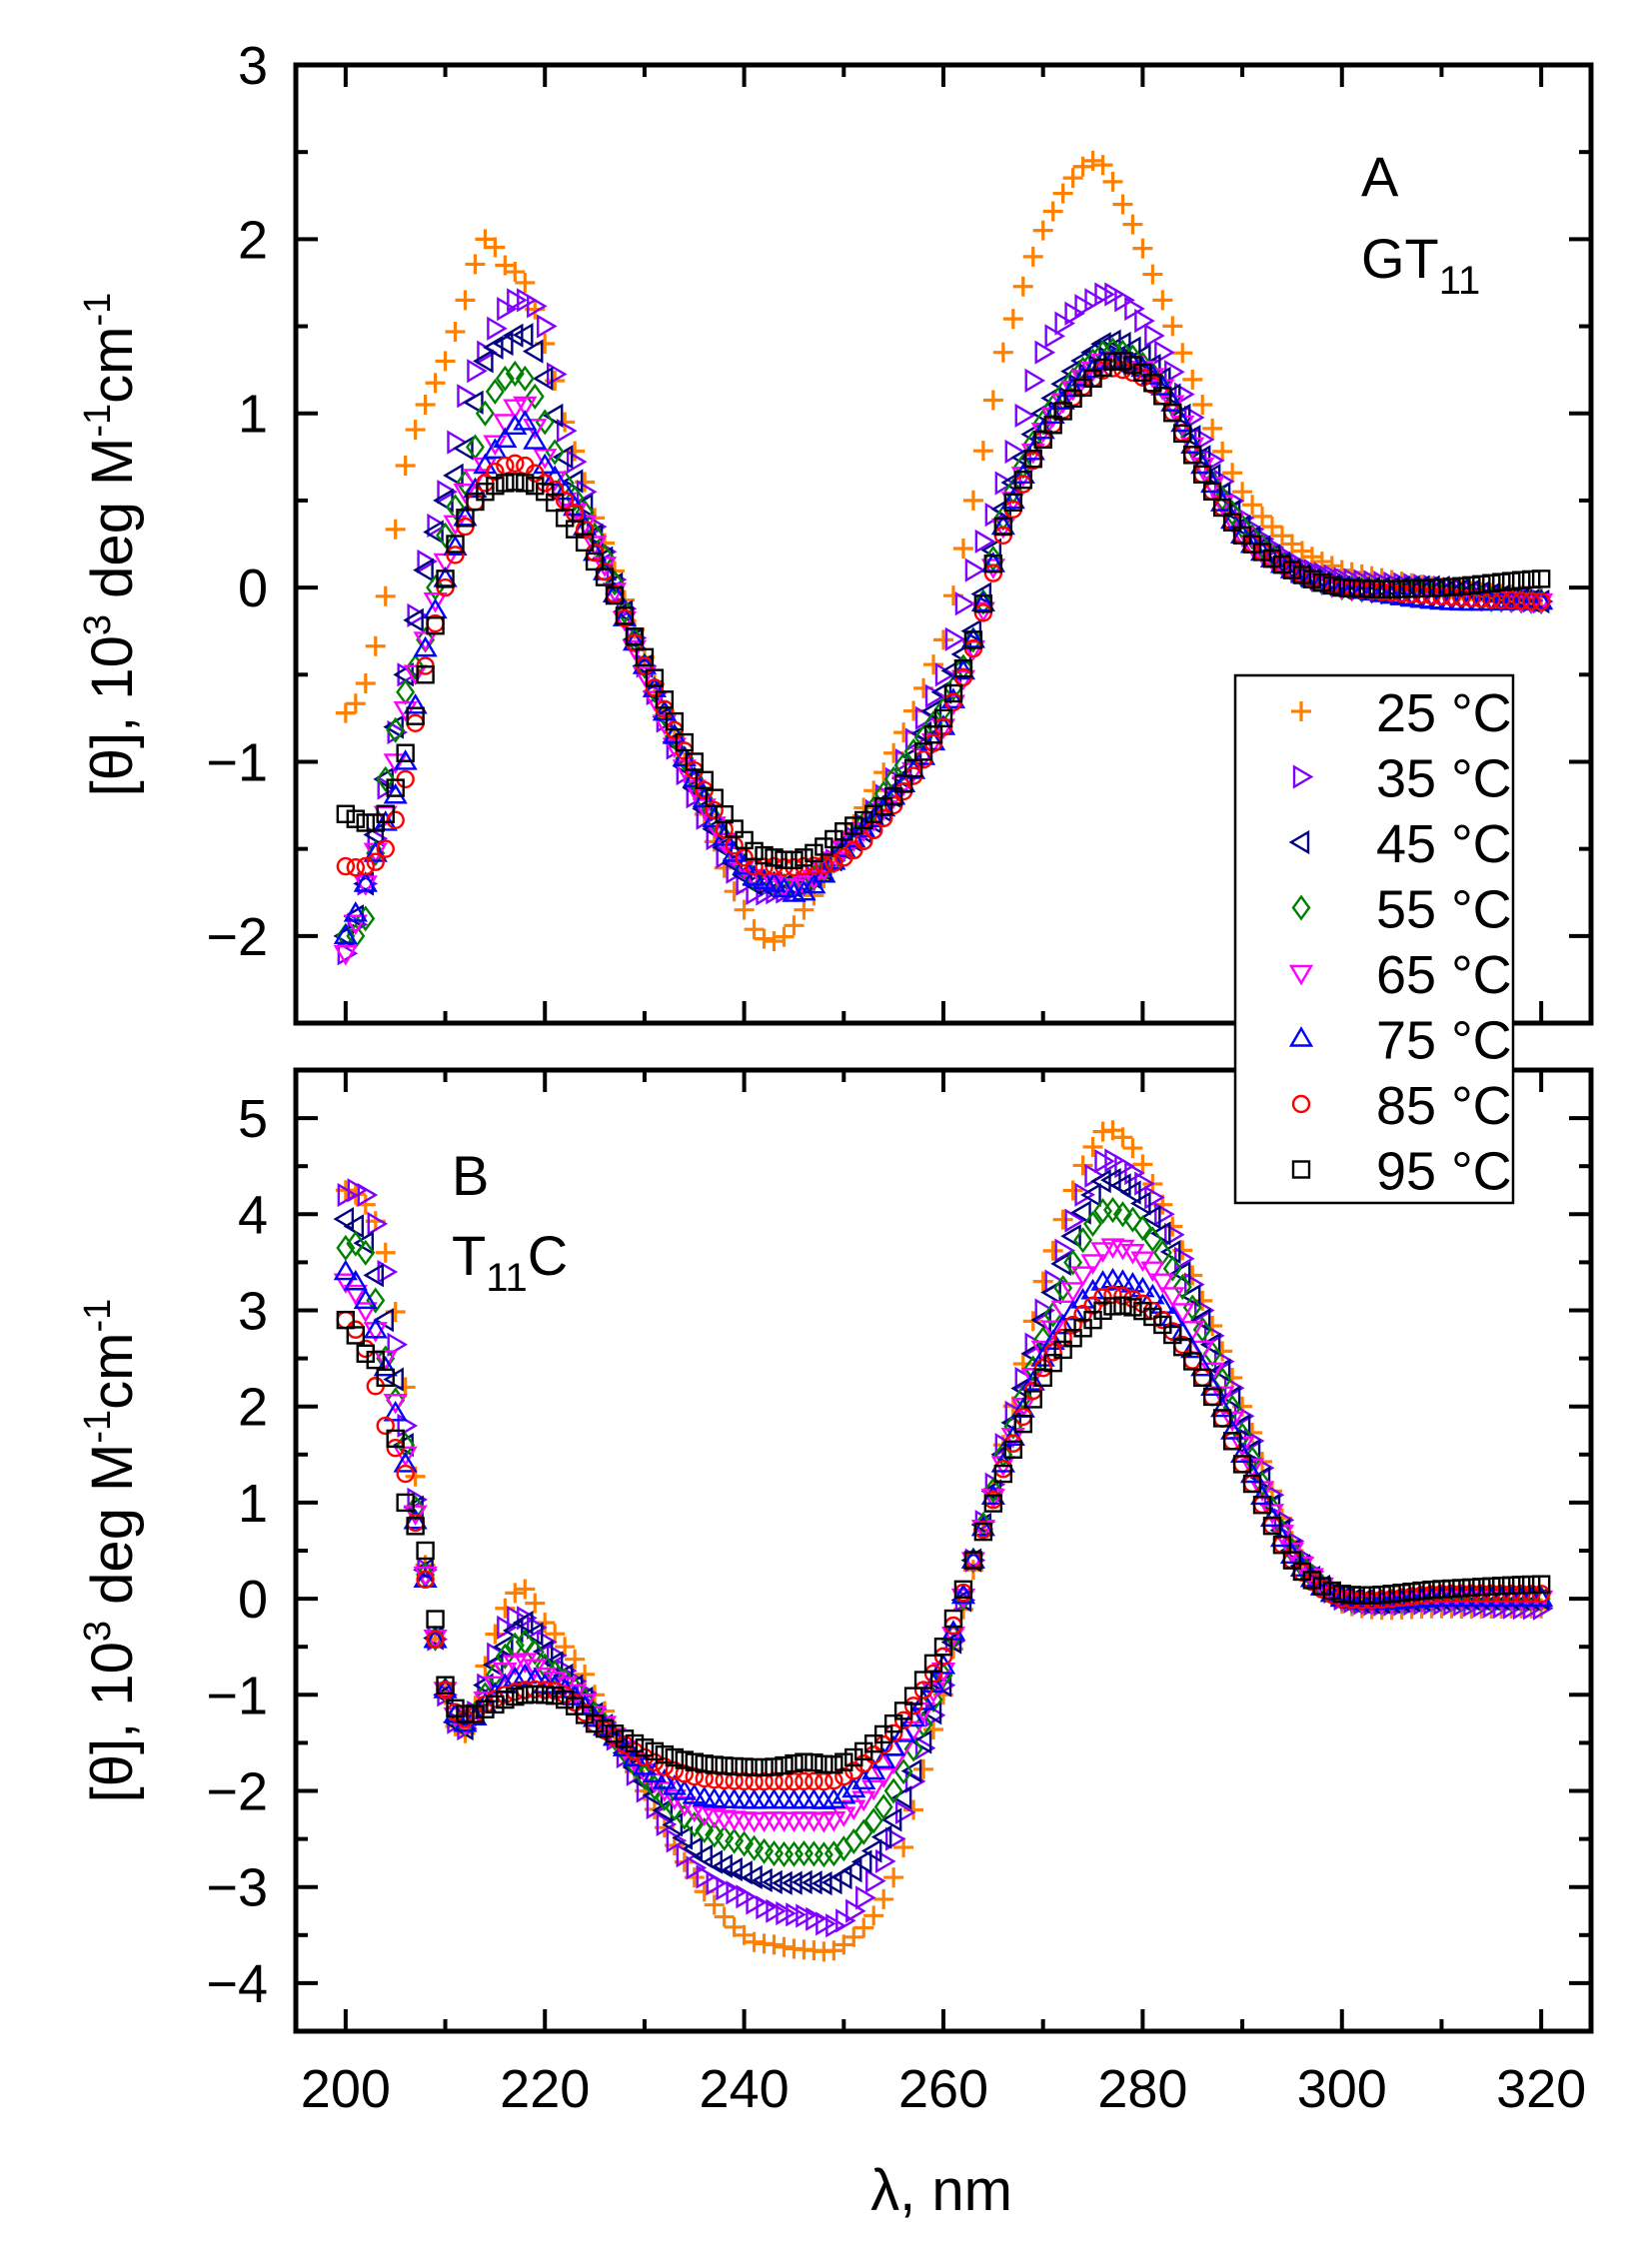 The width and height of the screenshot is (1641, 2268). What do you see at coordinates (1400, 1041) in the screenshot?
I see `legend-item: 75 °C` at bounding box center [1400, 1041].